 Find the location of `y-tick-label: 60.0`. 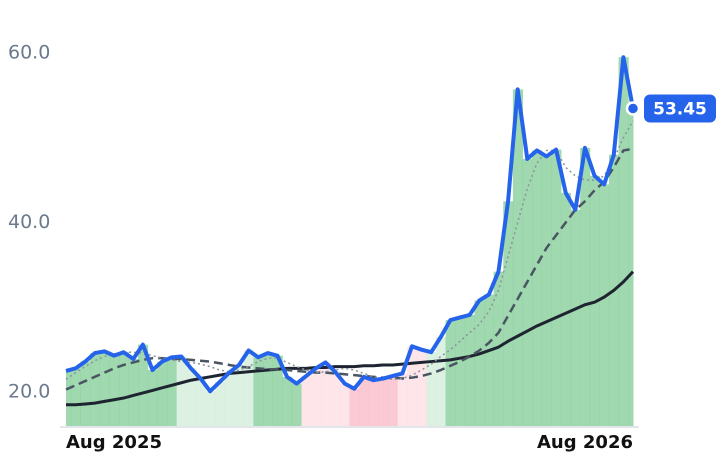

y-tick-label: 60.0 is located at coordinates (29, 52).